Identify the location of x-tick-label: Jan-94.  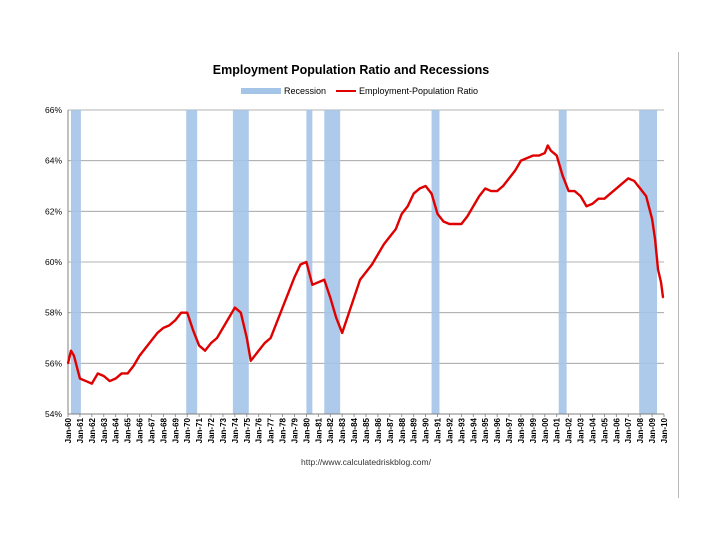
(473, 430).